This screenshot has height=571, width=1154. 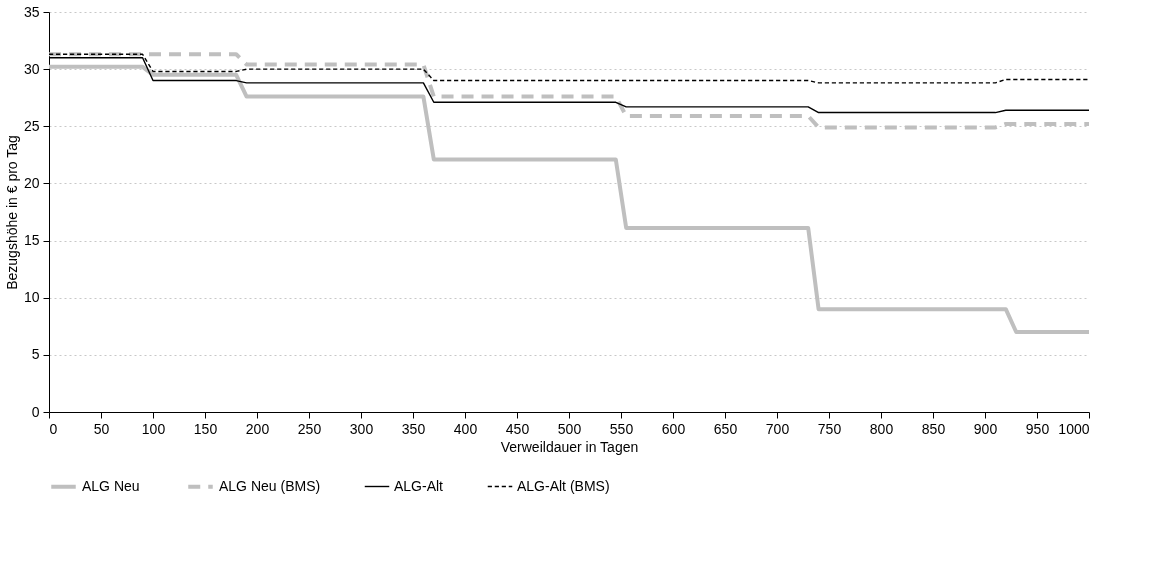 I want to click on x-axis-title: Verweildauer in Tagen, so click(x=569, y=446).